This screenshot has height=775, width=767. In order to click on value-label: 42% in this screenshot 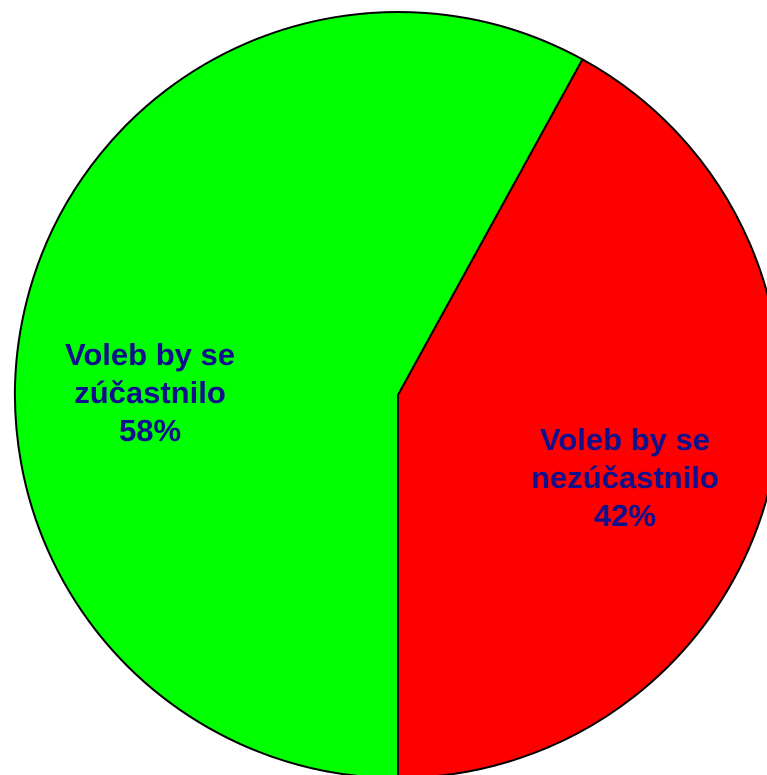, I will do `click(625, 515)`.